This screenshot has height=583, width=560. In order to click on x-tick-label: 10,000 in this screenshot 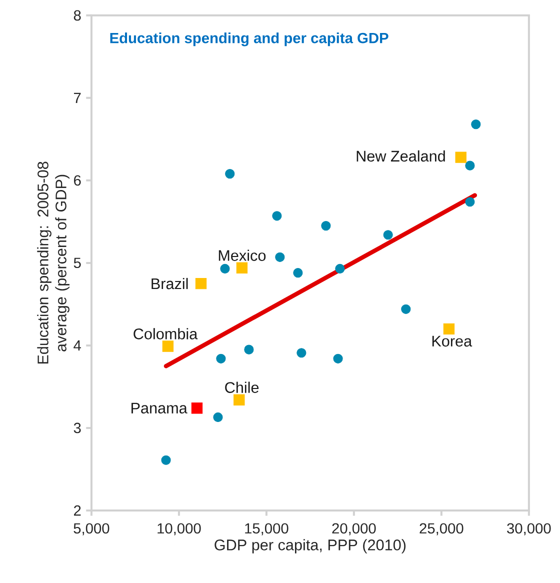, I will do `click(179, 529)`.